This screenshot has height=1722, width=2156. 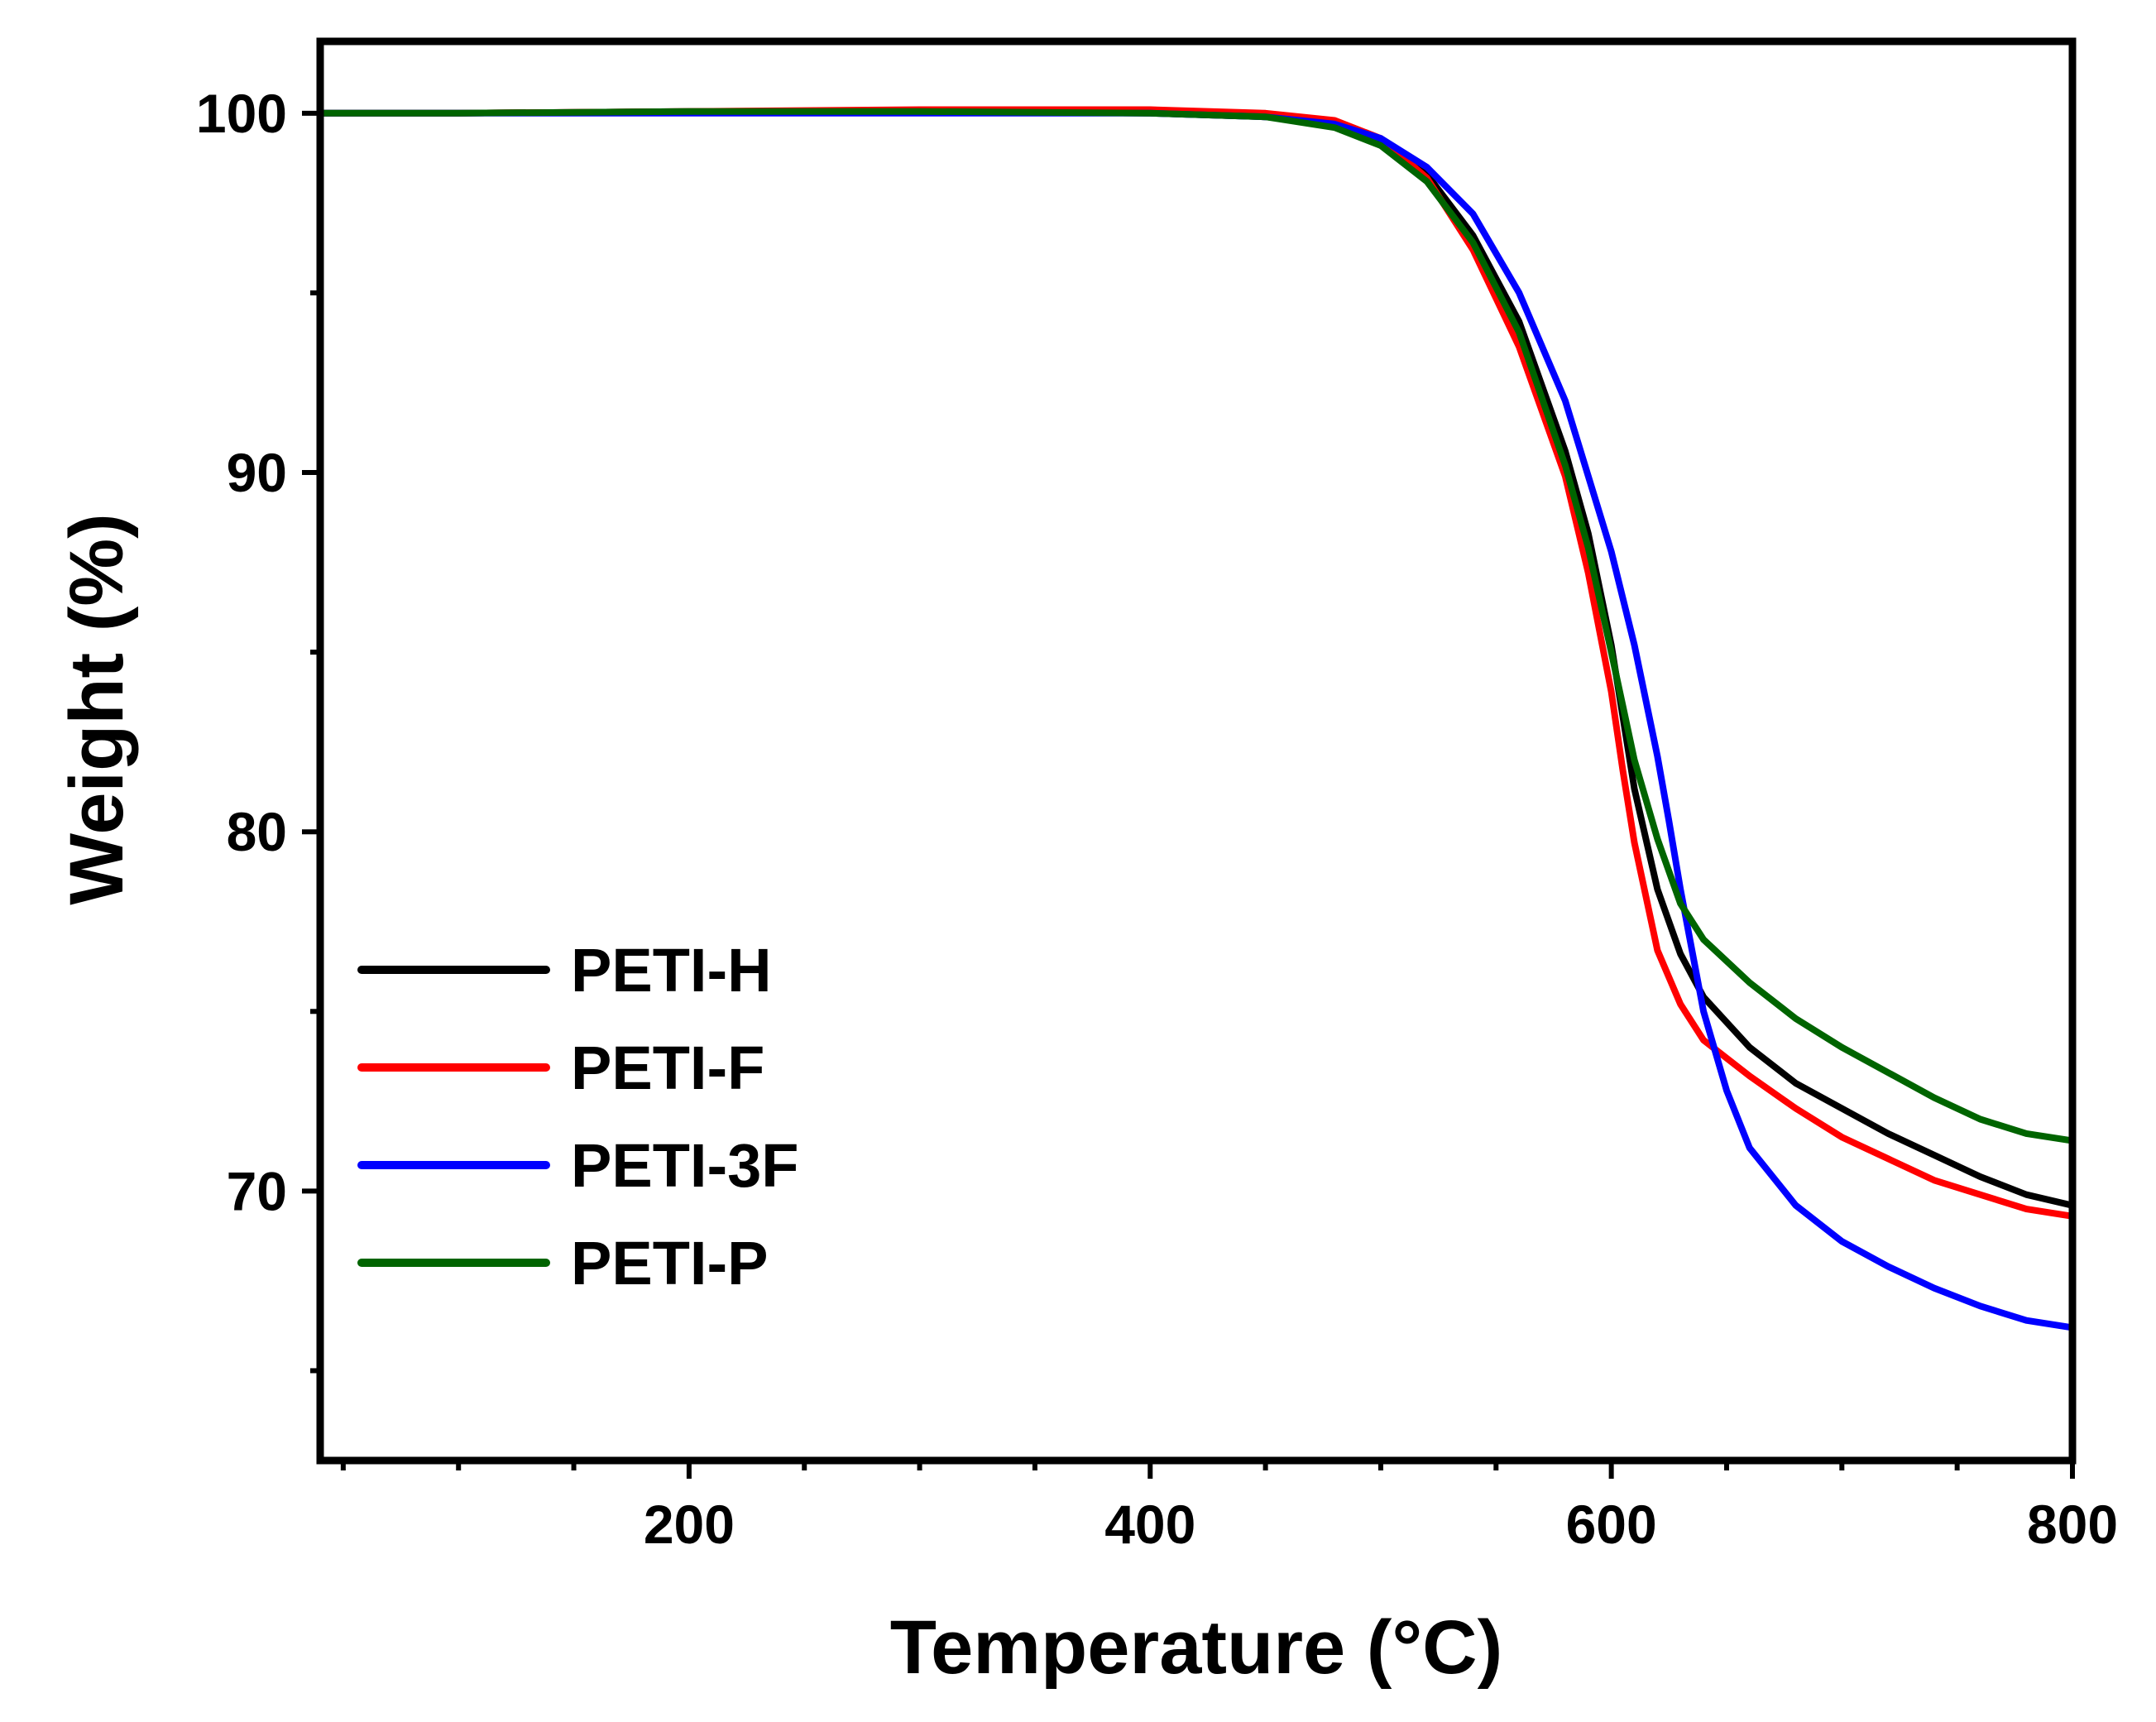 I want to click on x-tick-label-800: 800, so click(x=2072, y=1524).